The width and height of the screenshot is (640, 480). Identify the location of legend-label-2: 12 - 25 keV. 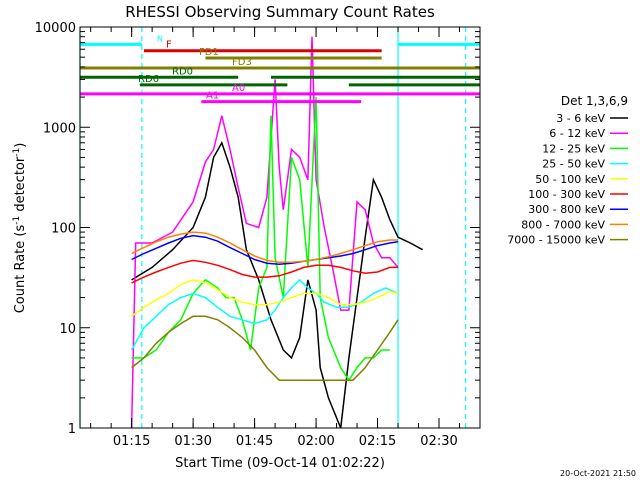
(573, 148).